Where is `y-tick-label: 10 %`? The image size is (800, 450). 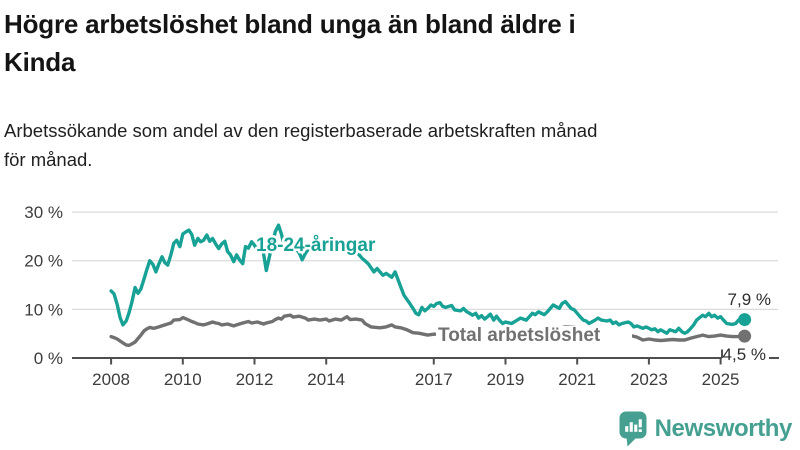
y-tick-label: 10 % is located at coordinates (43, 309).